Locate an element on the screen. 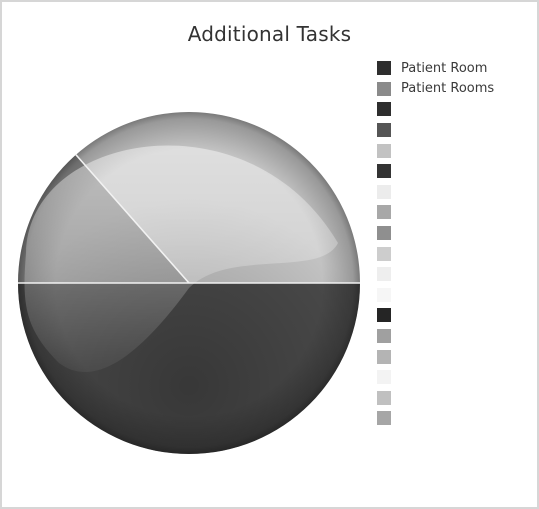  legend-item: Patient Room is located at coordinates (457, 68).